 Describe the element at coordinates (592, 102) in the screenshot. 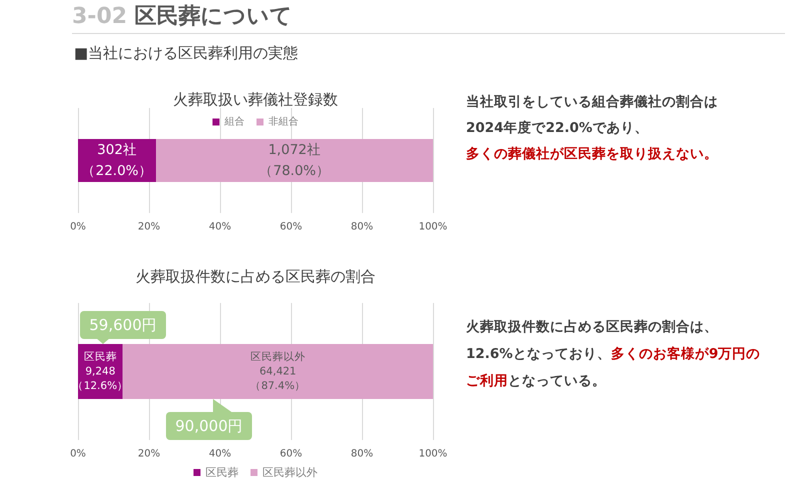

I see `text: 当社取引をしている組合葬儀社の割合は` at that location.